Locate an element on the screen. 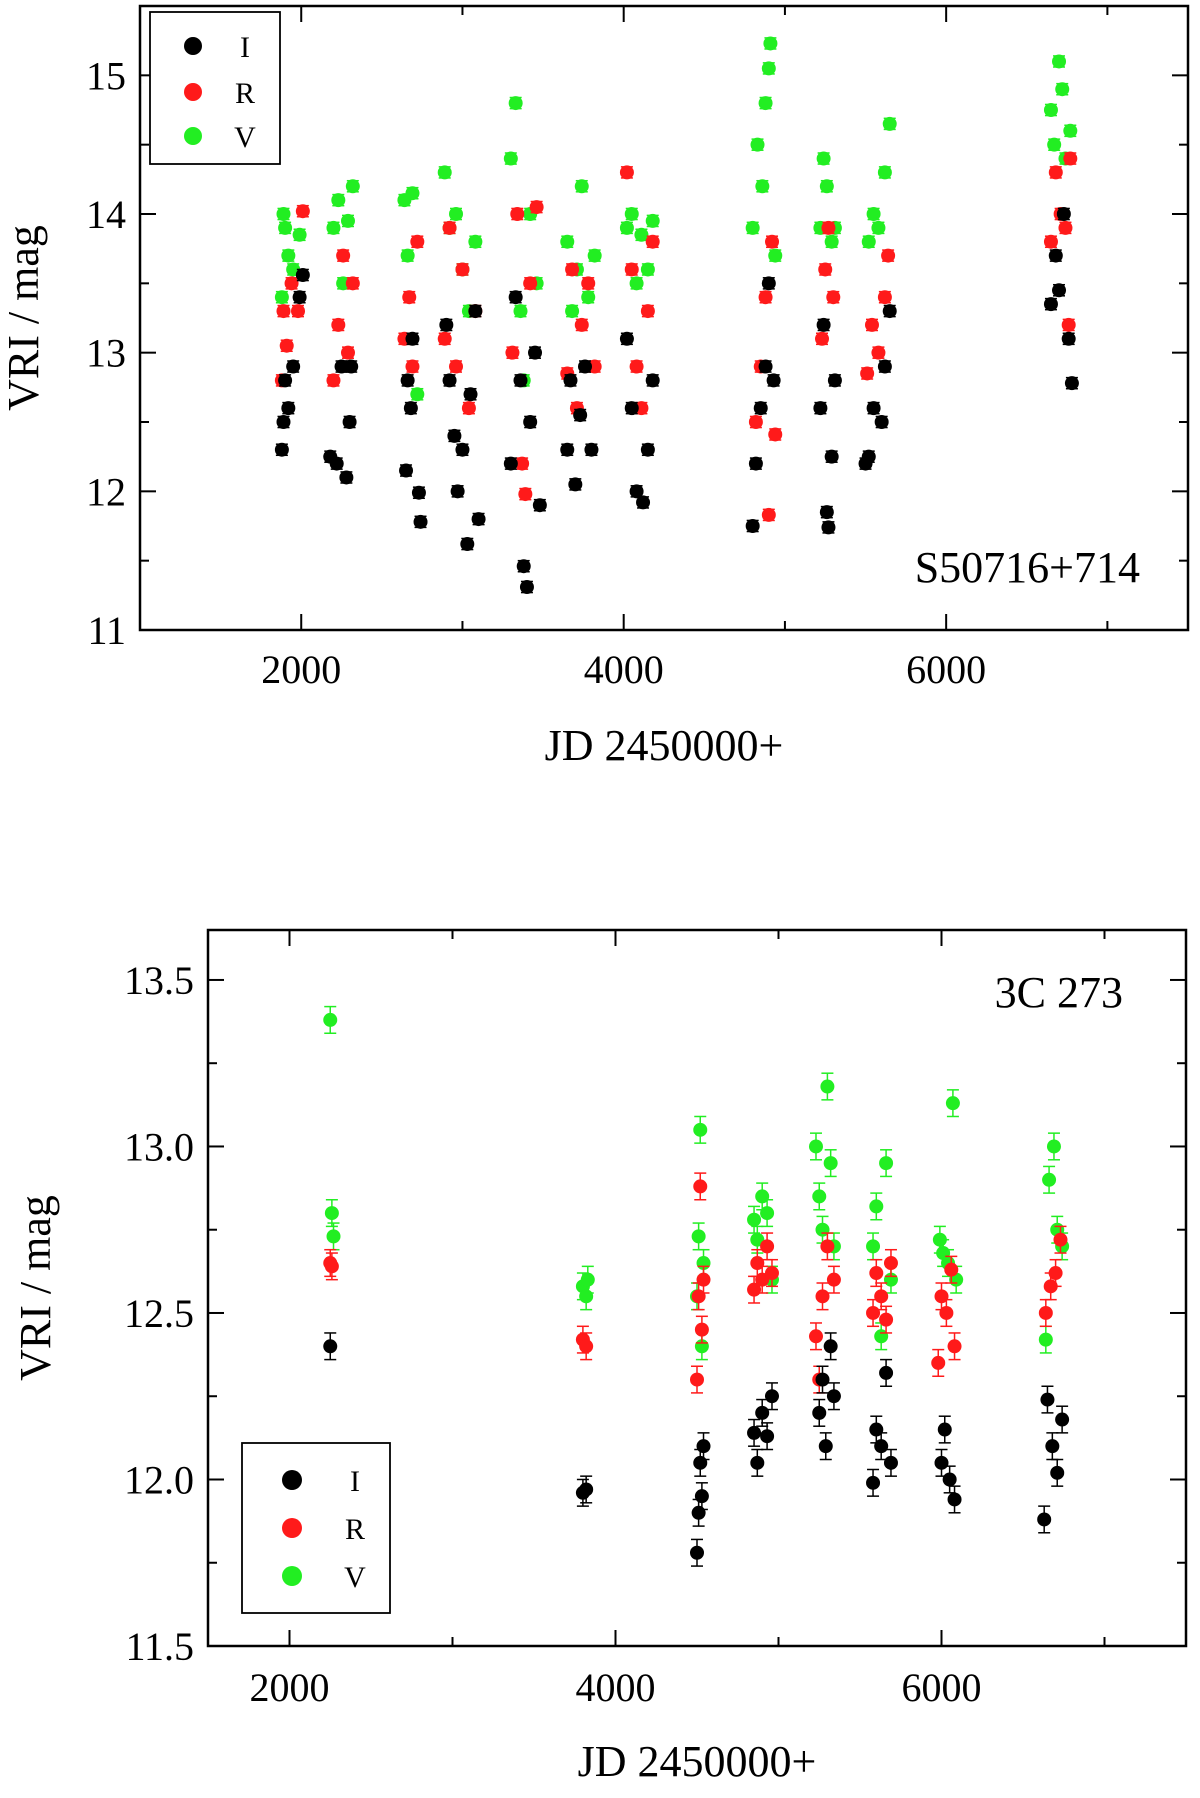  series-i is located at coordinates (676, 401).